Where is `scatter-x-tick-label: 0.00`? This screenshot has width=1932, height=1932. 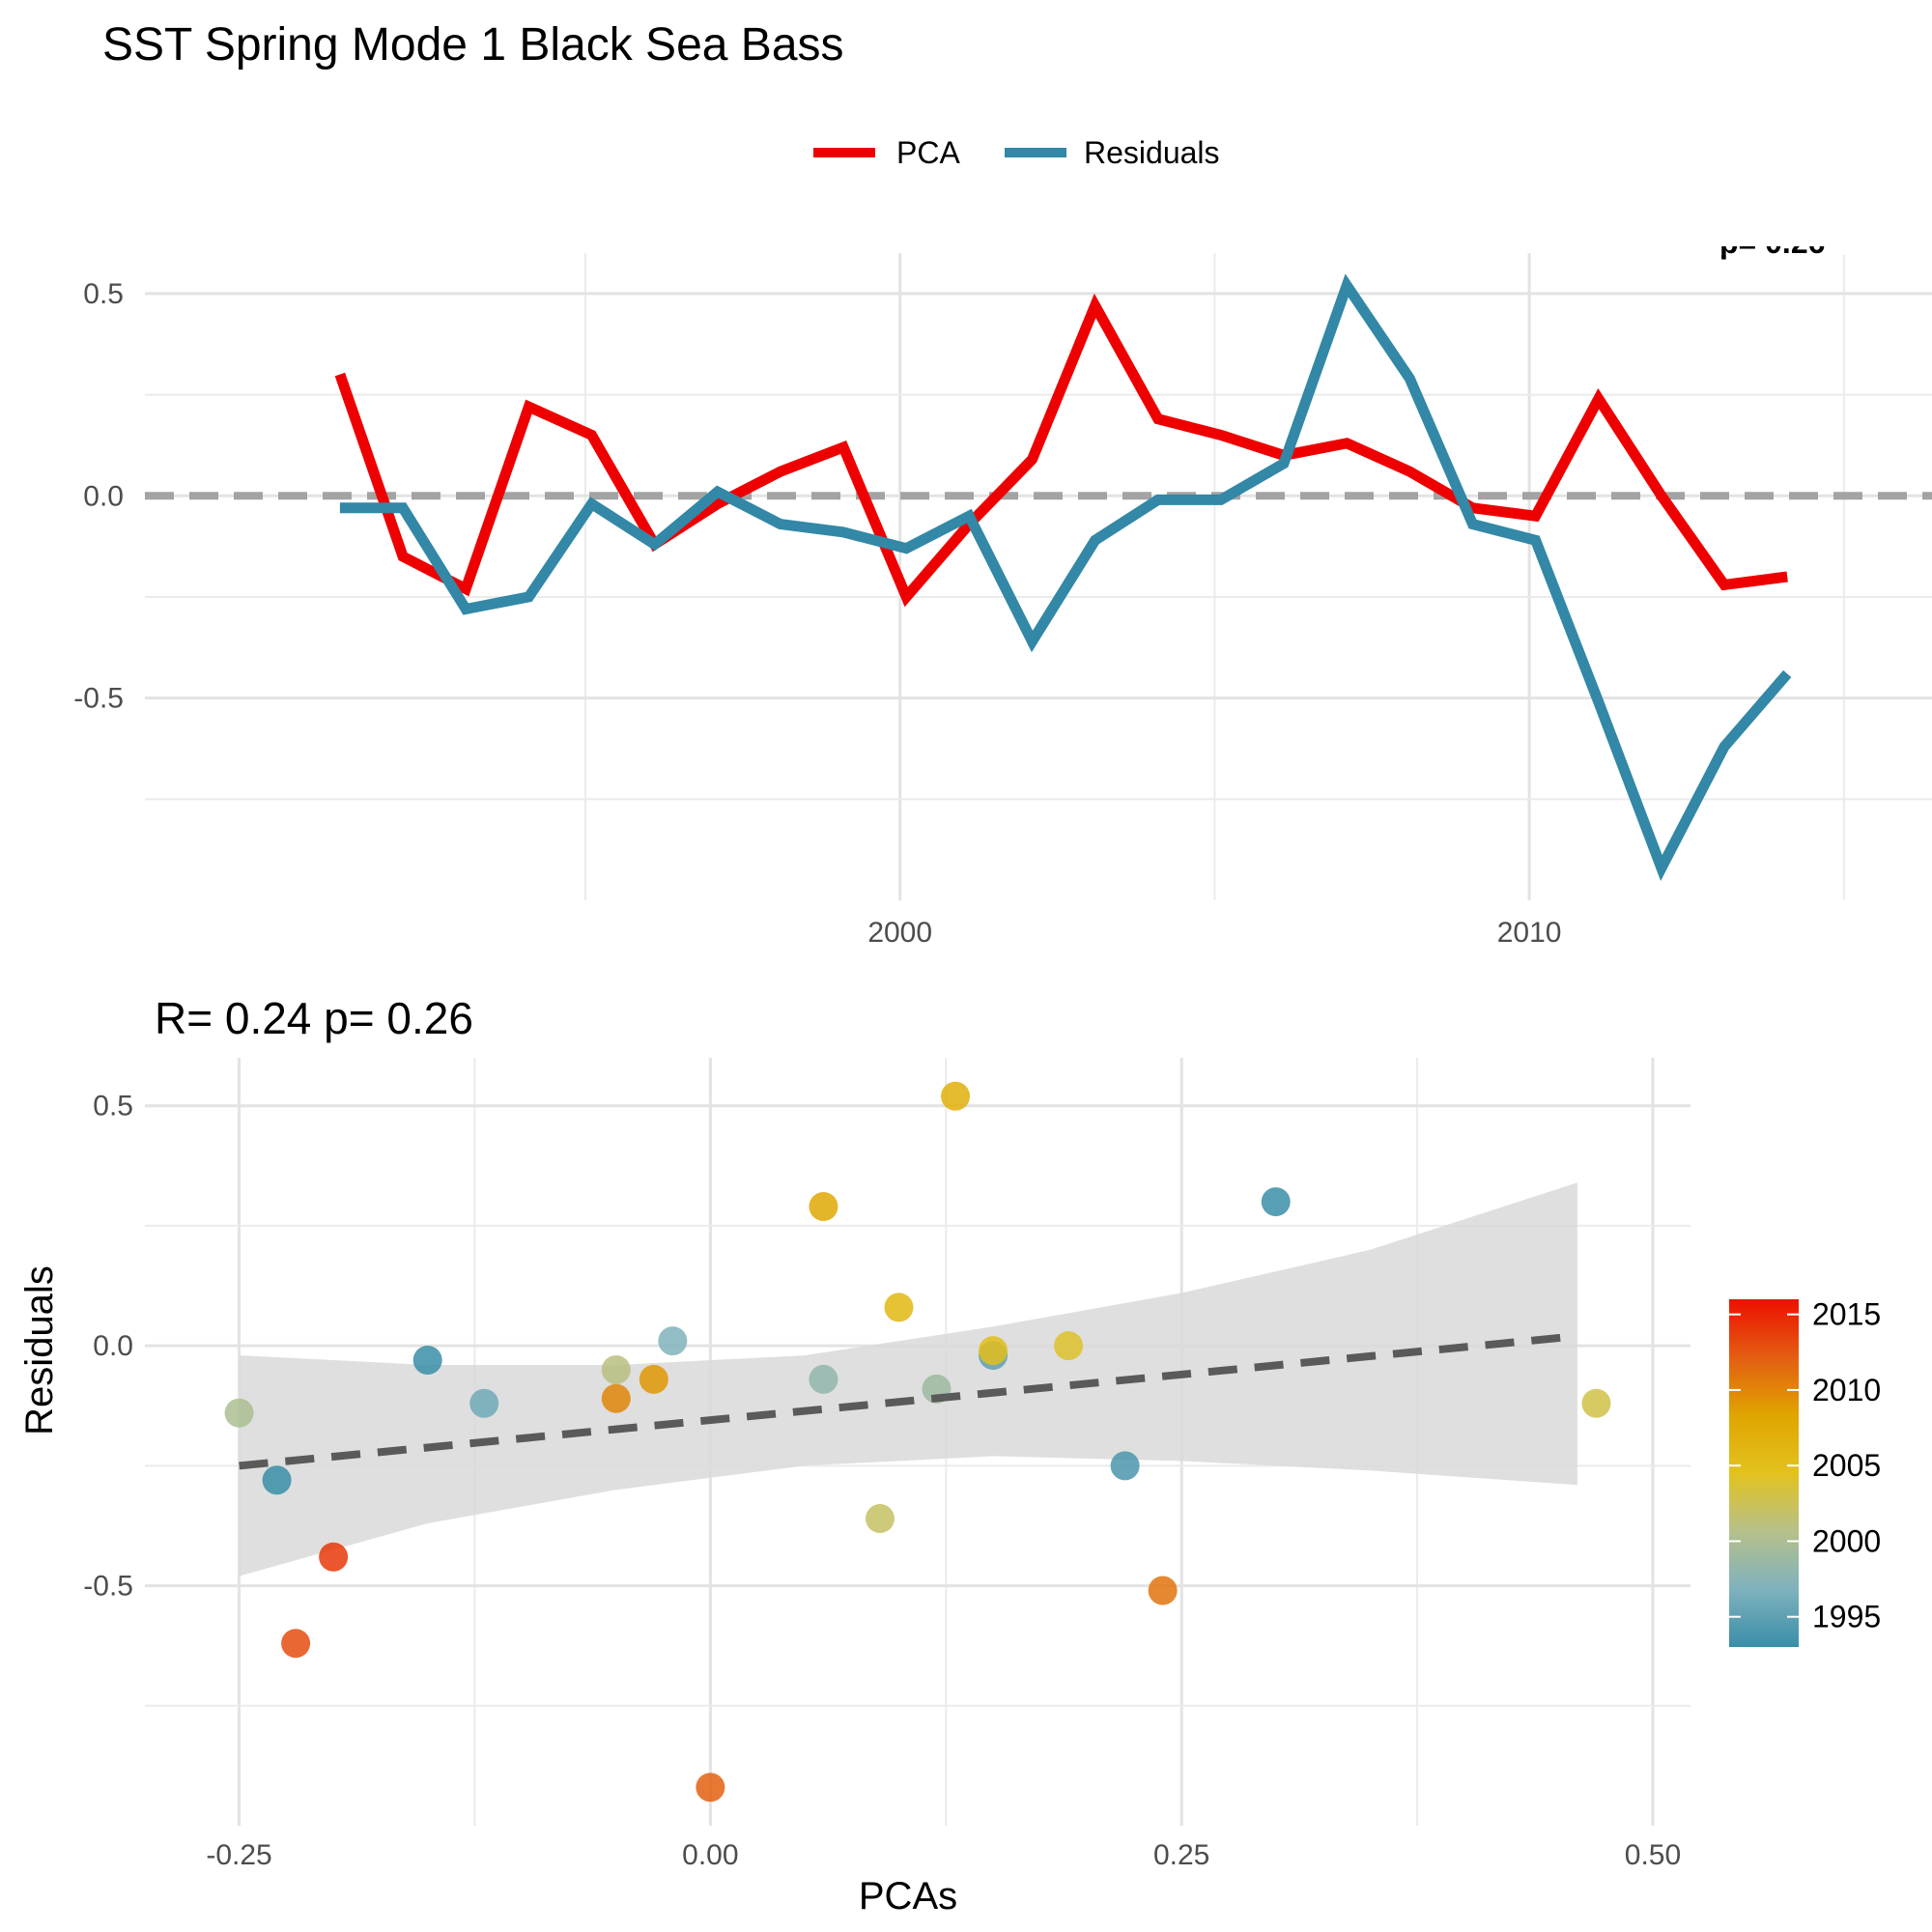
scatter-x-tick-label: 0.00 is located at coordinates (710, 1855).